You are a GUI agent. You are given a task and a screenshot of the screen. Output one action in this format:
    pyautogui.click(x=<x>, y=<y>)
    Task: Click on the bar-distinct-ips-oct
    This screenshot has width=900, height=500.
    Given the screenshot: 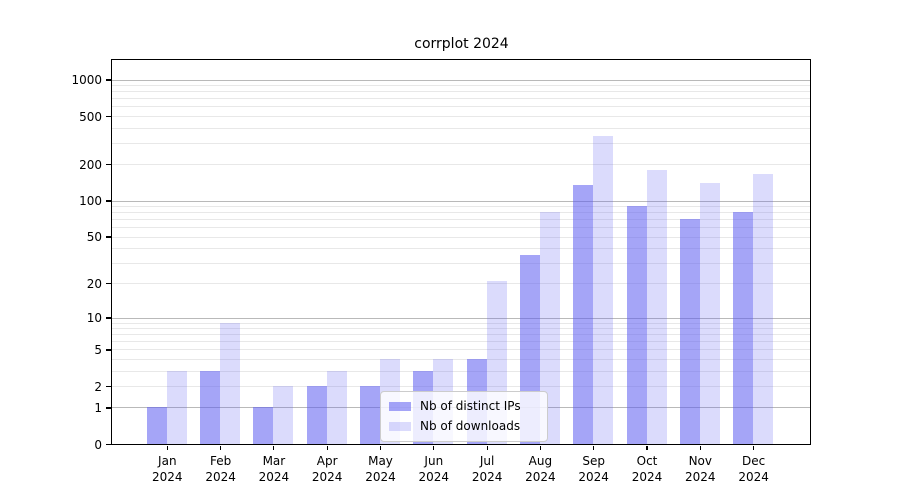 What is the action you would take?
    pyautogui.click(x=636, y=325)
    